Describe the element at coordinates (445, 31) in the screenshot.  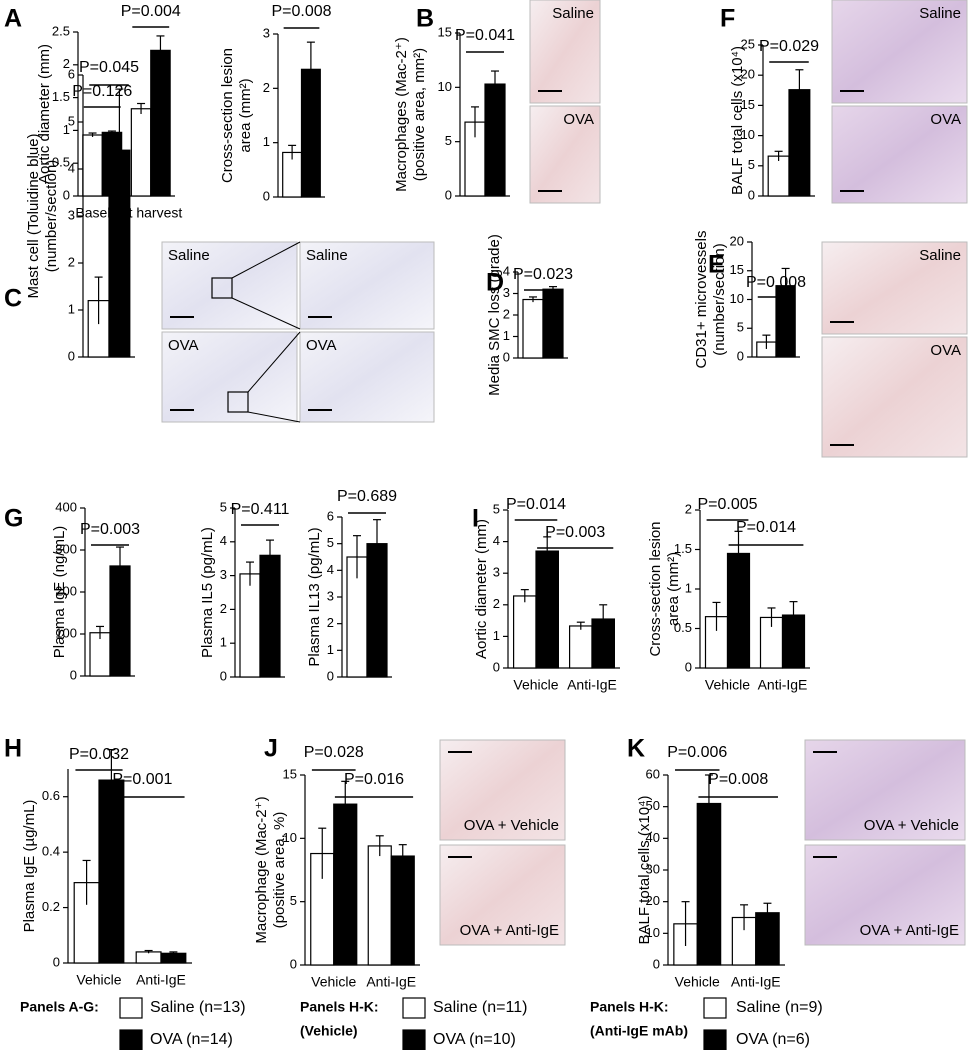
I see `y-tick-label: 15` at that location.